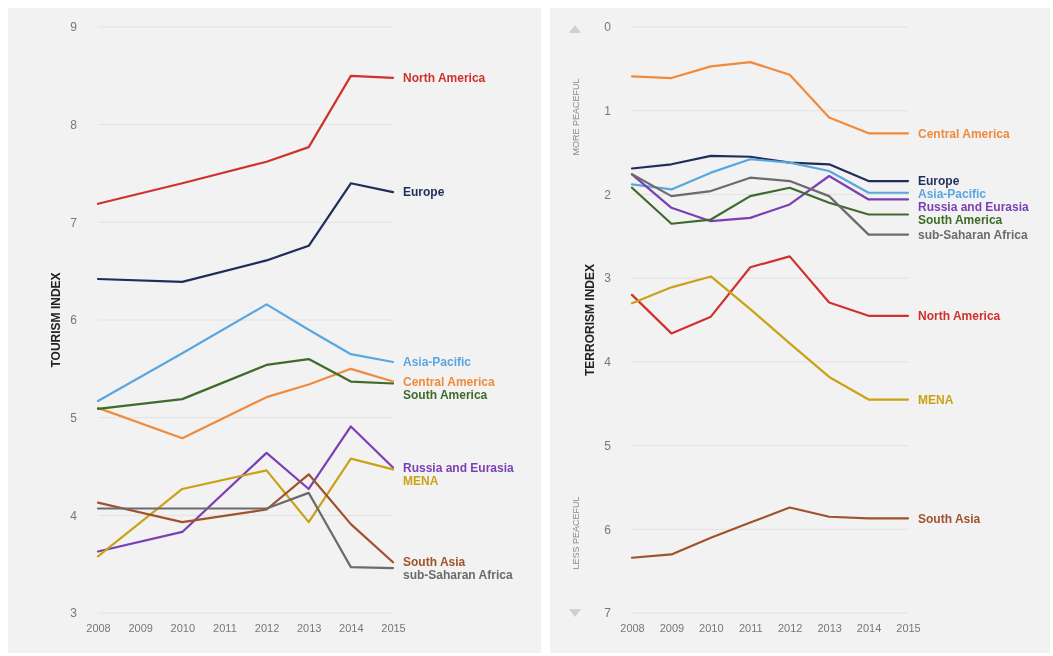  I want to click on y-tick-label: 2, so click(608, 194).